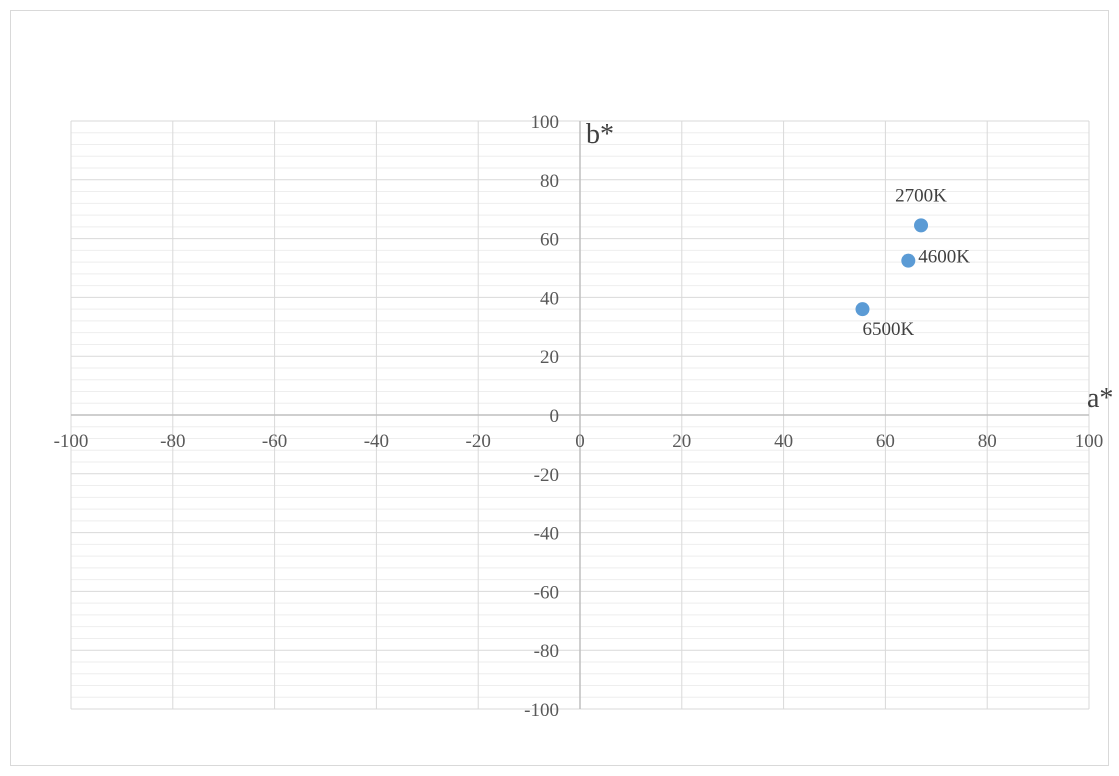  What do you see at coordinates (1089, 441) in the screenshot?
I see `x-tick-label: 100` at bounding box center [1089, 441].